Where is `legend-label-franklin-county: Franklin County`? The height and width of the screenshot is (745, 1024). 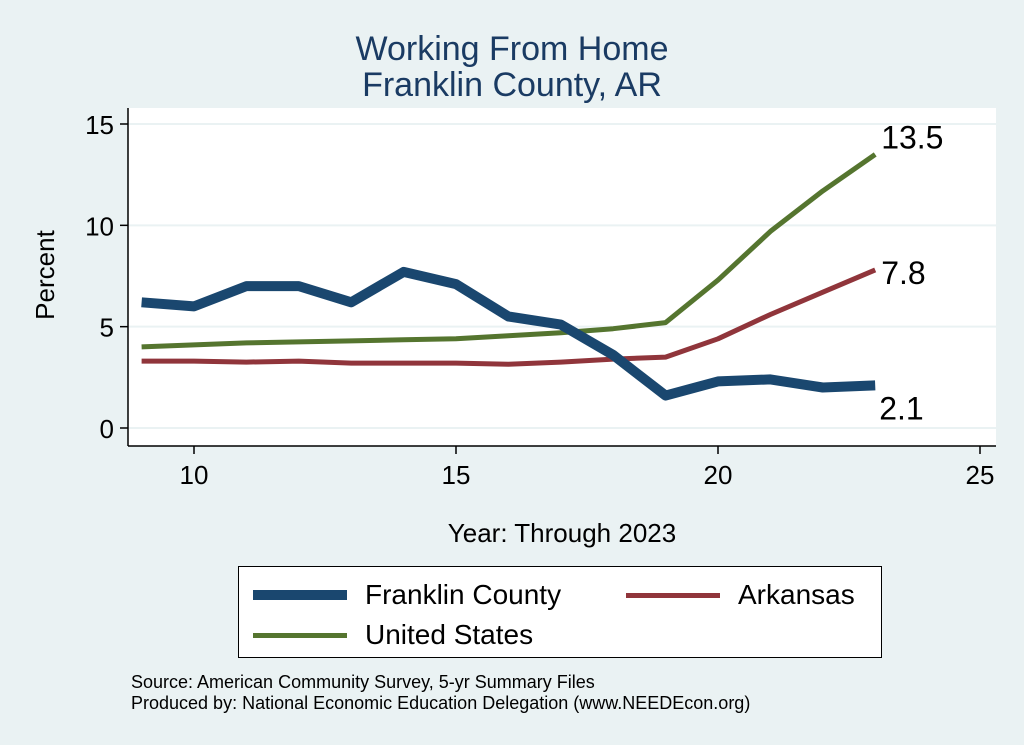 legend-label-franklin-county: Franklin County is located at coordinates (463, 594).